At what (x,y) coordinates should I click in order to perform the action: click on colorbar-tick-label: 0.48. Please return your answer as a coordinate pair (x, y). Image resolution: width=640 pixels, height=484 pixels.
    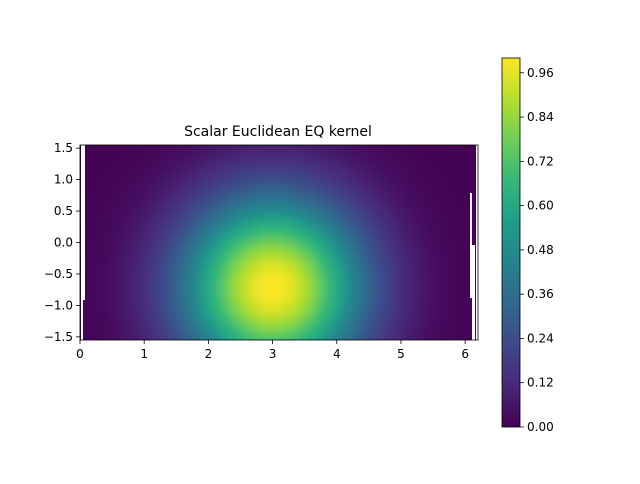
    Looking at the image, I should click on (540, 250).